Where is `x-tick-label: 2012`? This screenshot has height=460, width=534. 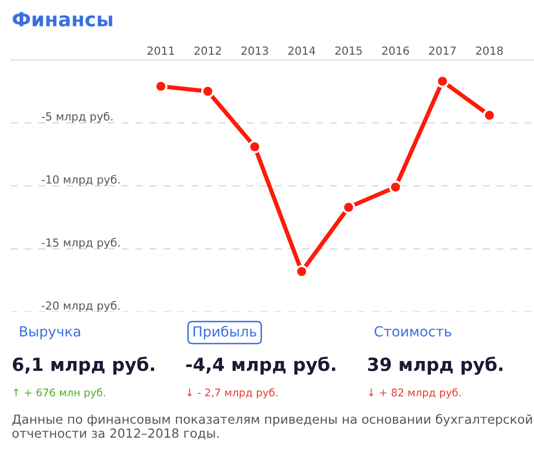
x-tick-label: 2012 is located at coordinates (207, 50).